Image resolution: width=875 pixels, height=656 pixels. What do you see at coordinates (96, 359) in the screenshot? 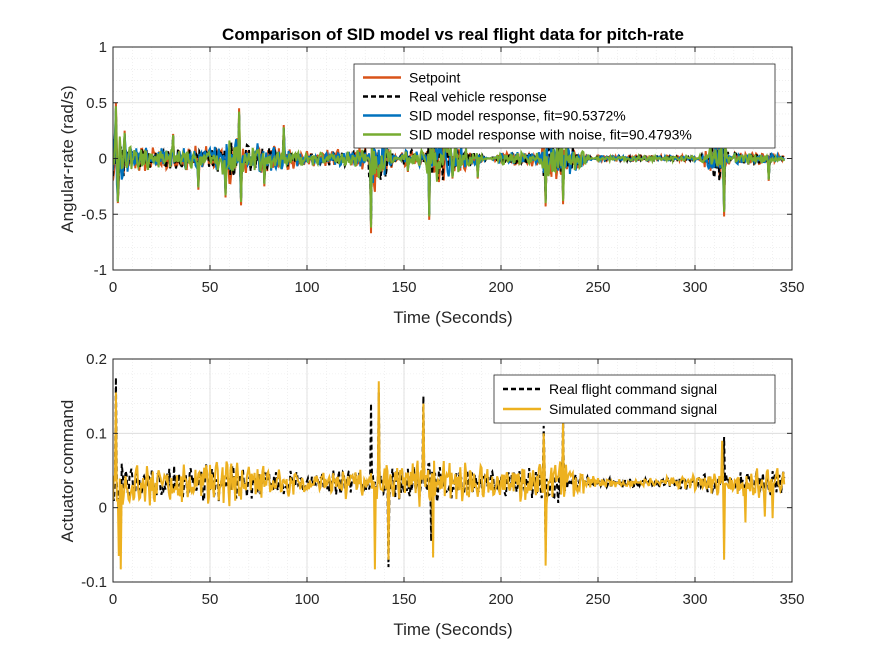
I see `y-tick-label: 0.2` at bounding box center [96, 359].